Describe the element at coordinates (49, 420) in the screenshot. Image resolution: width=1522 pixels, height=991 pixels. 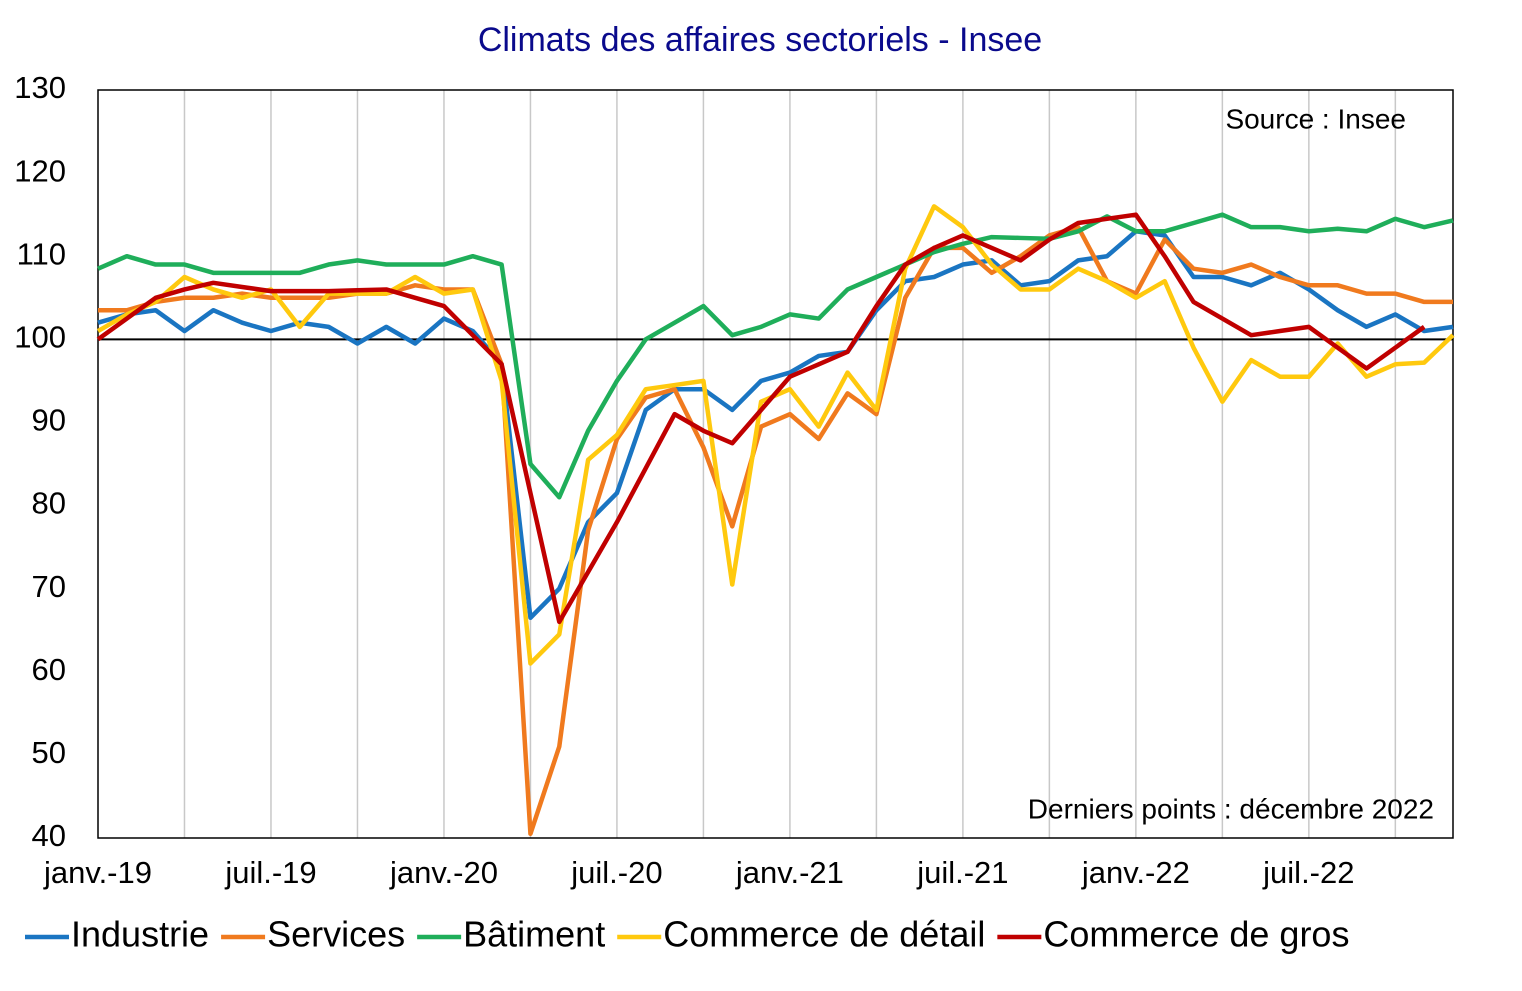
I see `y-tick-label: 90` at that location.